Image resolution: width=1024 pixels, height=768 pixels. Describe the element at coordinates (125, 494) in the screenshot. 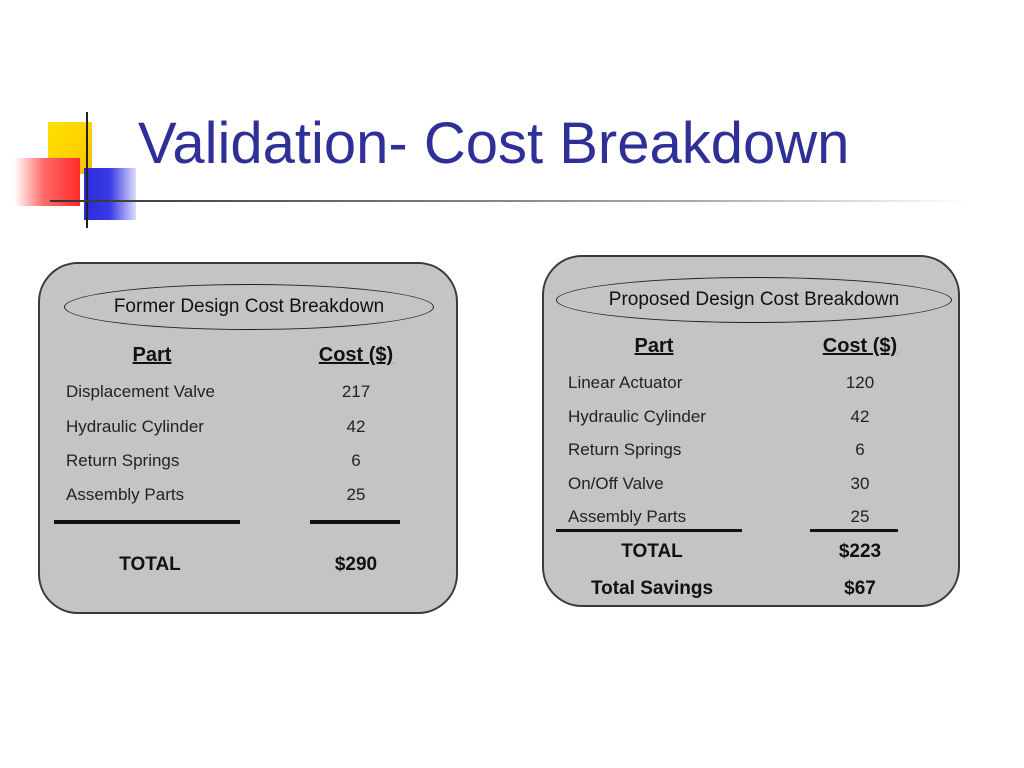

I see `former-row-part: Assembly Parts` at that location.